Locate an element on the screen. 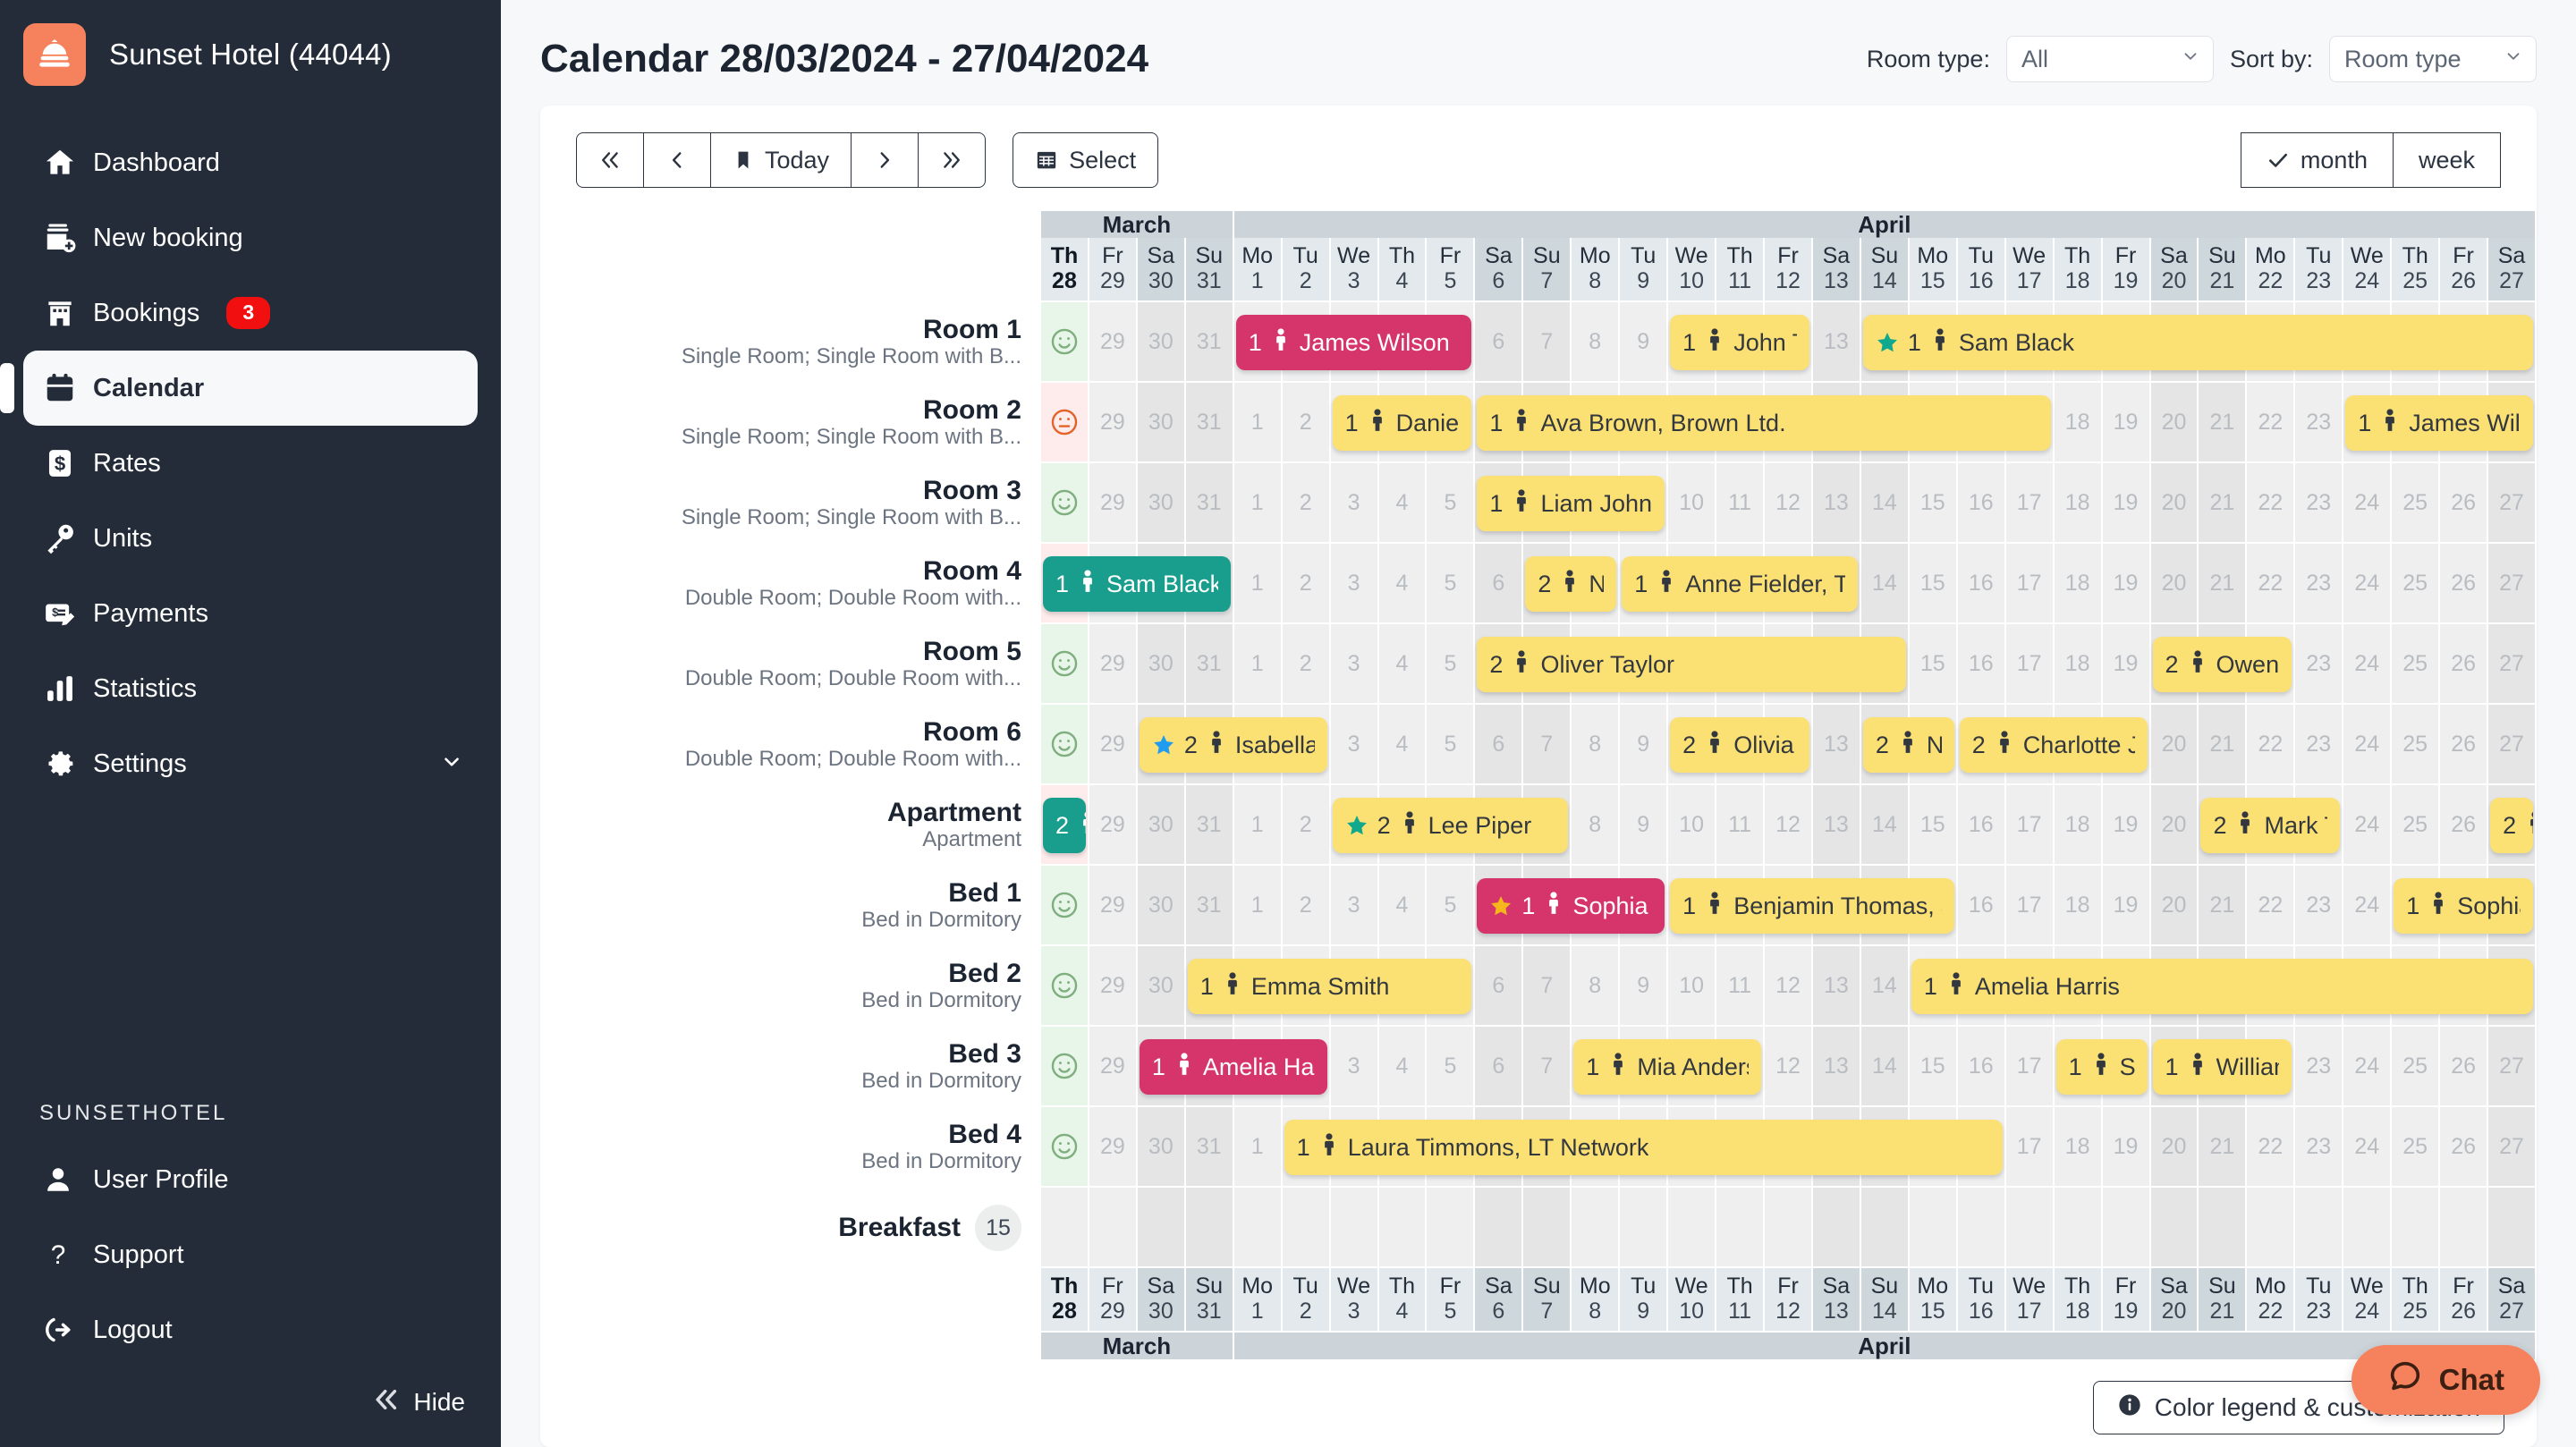 Image resolution: width=2576 pixels, height=1447 pixels. day-cell: 27 is located at coordinates (2512, 1067).